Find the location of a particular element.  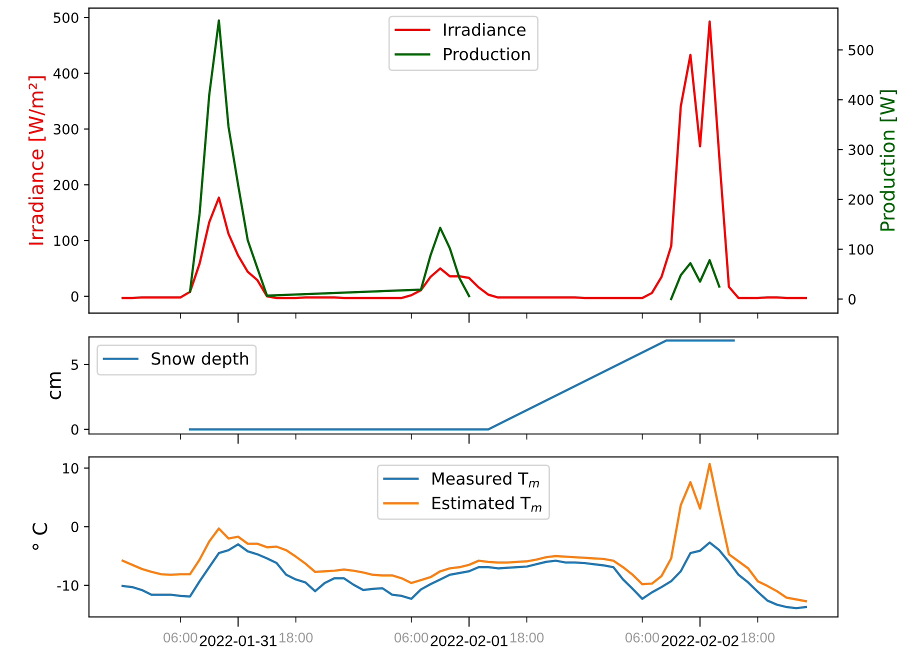

y-tick-label: 300 is located at coordinates (66, 129).